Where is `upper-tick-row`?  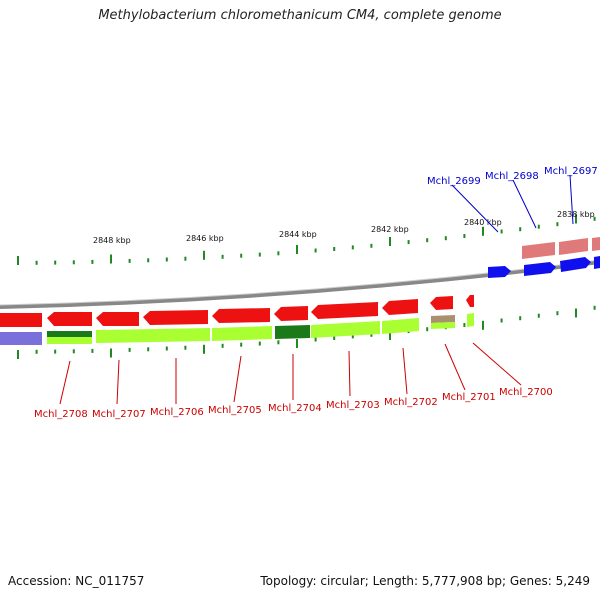
upper-tick-row is located at coordinates (306, 239).